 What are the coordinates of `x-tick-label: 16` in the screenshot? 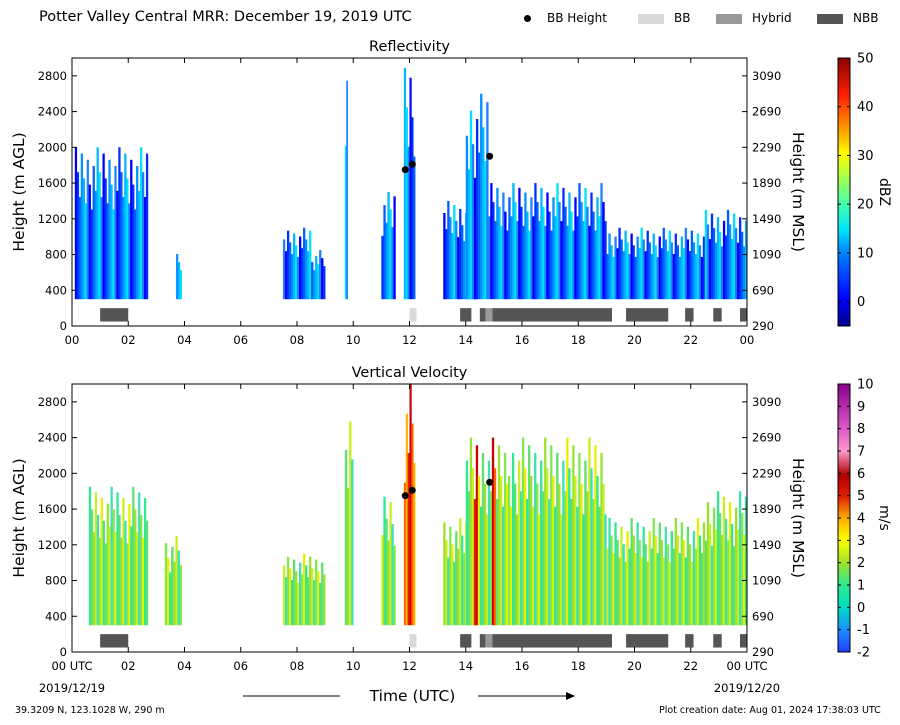 It's located at (522, 666).